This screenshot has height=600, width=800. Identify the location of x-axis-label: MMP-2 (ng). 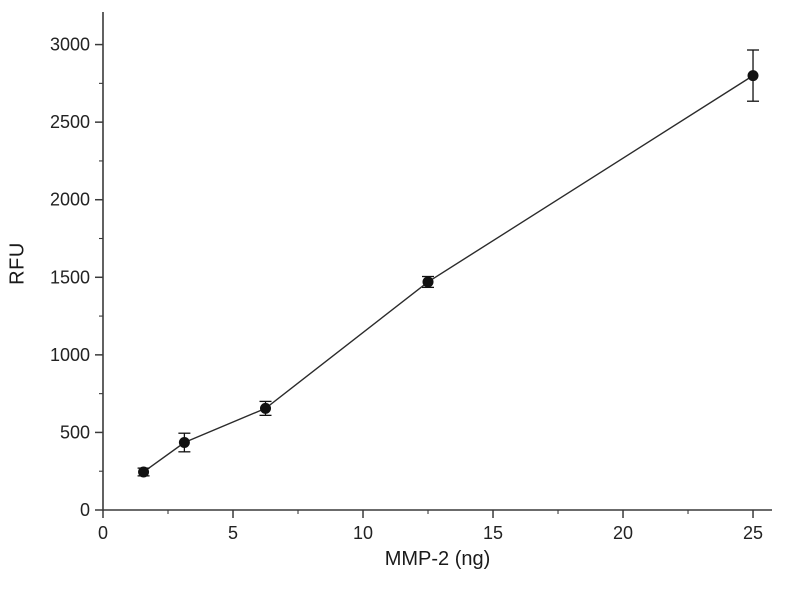
(437, 559).